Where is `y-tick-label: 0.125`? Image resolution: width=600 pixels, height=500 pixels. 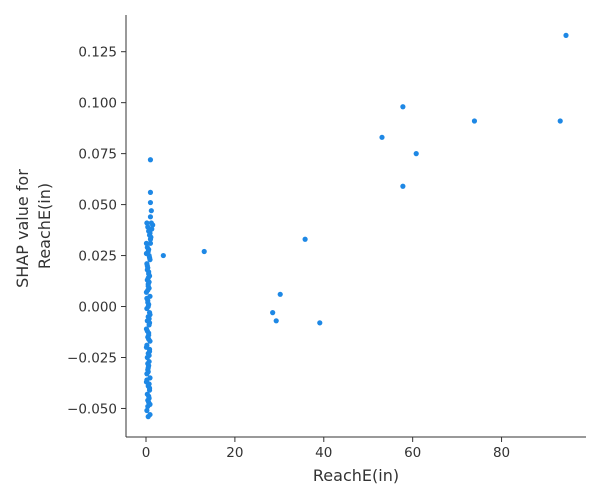
y-tick-label: 0.125 is located at coordinates (97, 53).